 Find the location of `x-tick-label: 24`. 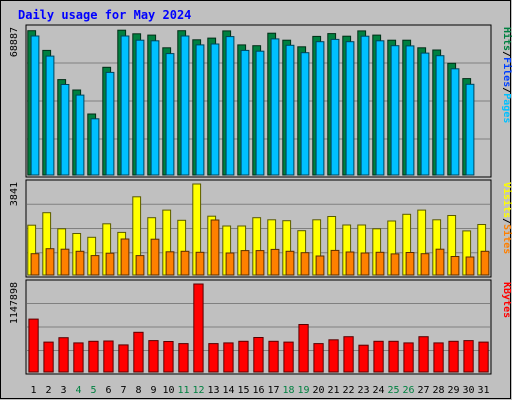

x-tick-label: 24 is located at coordinates (378, 390).